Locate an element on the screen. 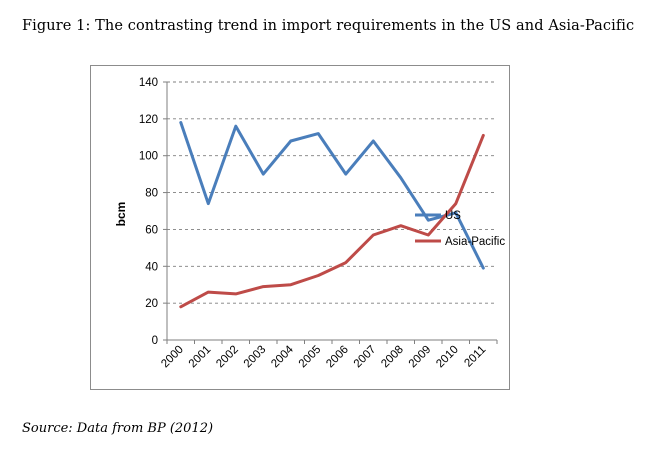 Image resolution: width=660 pixels, height=456 pixels. y-tick-labels: 0 20 40 60 80 100 120 140 is located at coordinates (148, 212).